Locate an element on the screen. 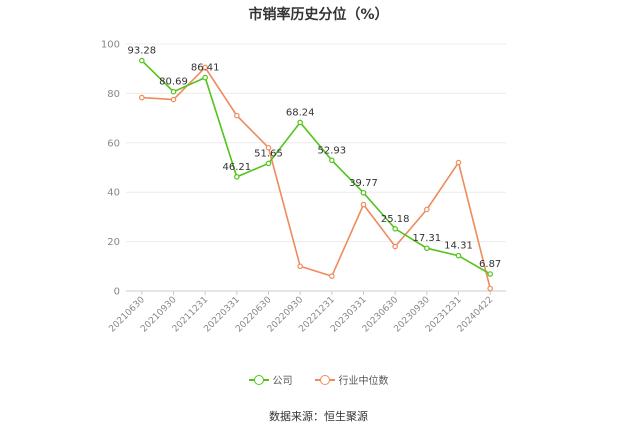  data-label: 25.18 is located at coordinates (395, 219).